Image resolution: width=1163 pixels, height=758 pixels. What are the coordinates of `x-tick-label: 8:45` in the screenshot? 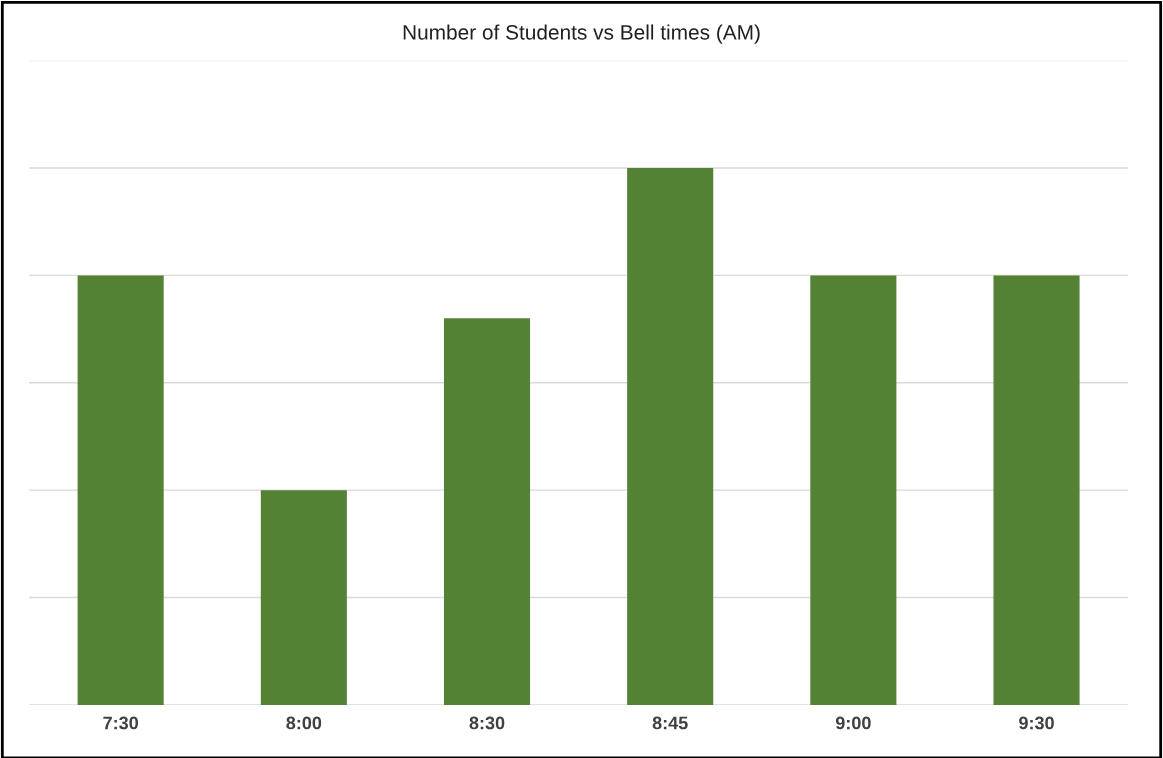 It's located at (670, 723).